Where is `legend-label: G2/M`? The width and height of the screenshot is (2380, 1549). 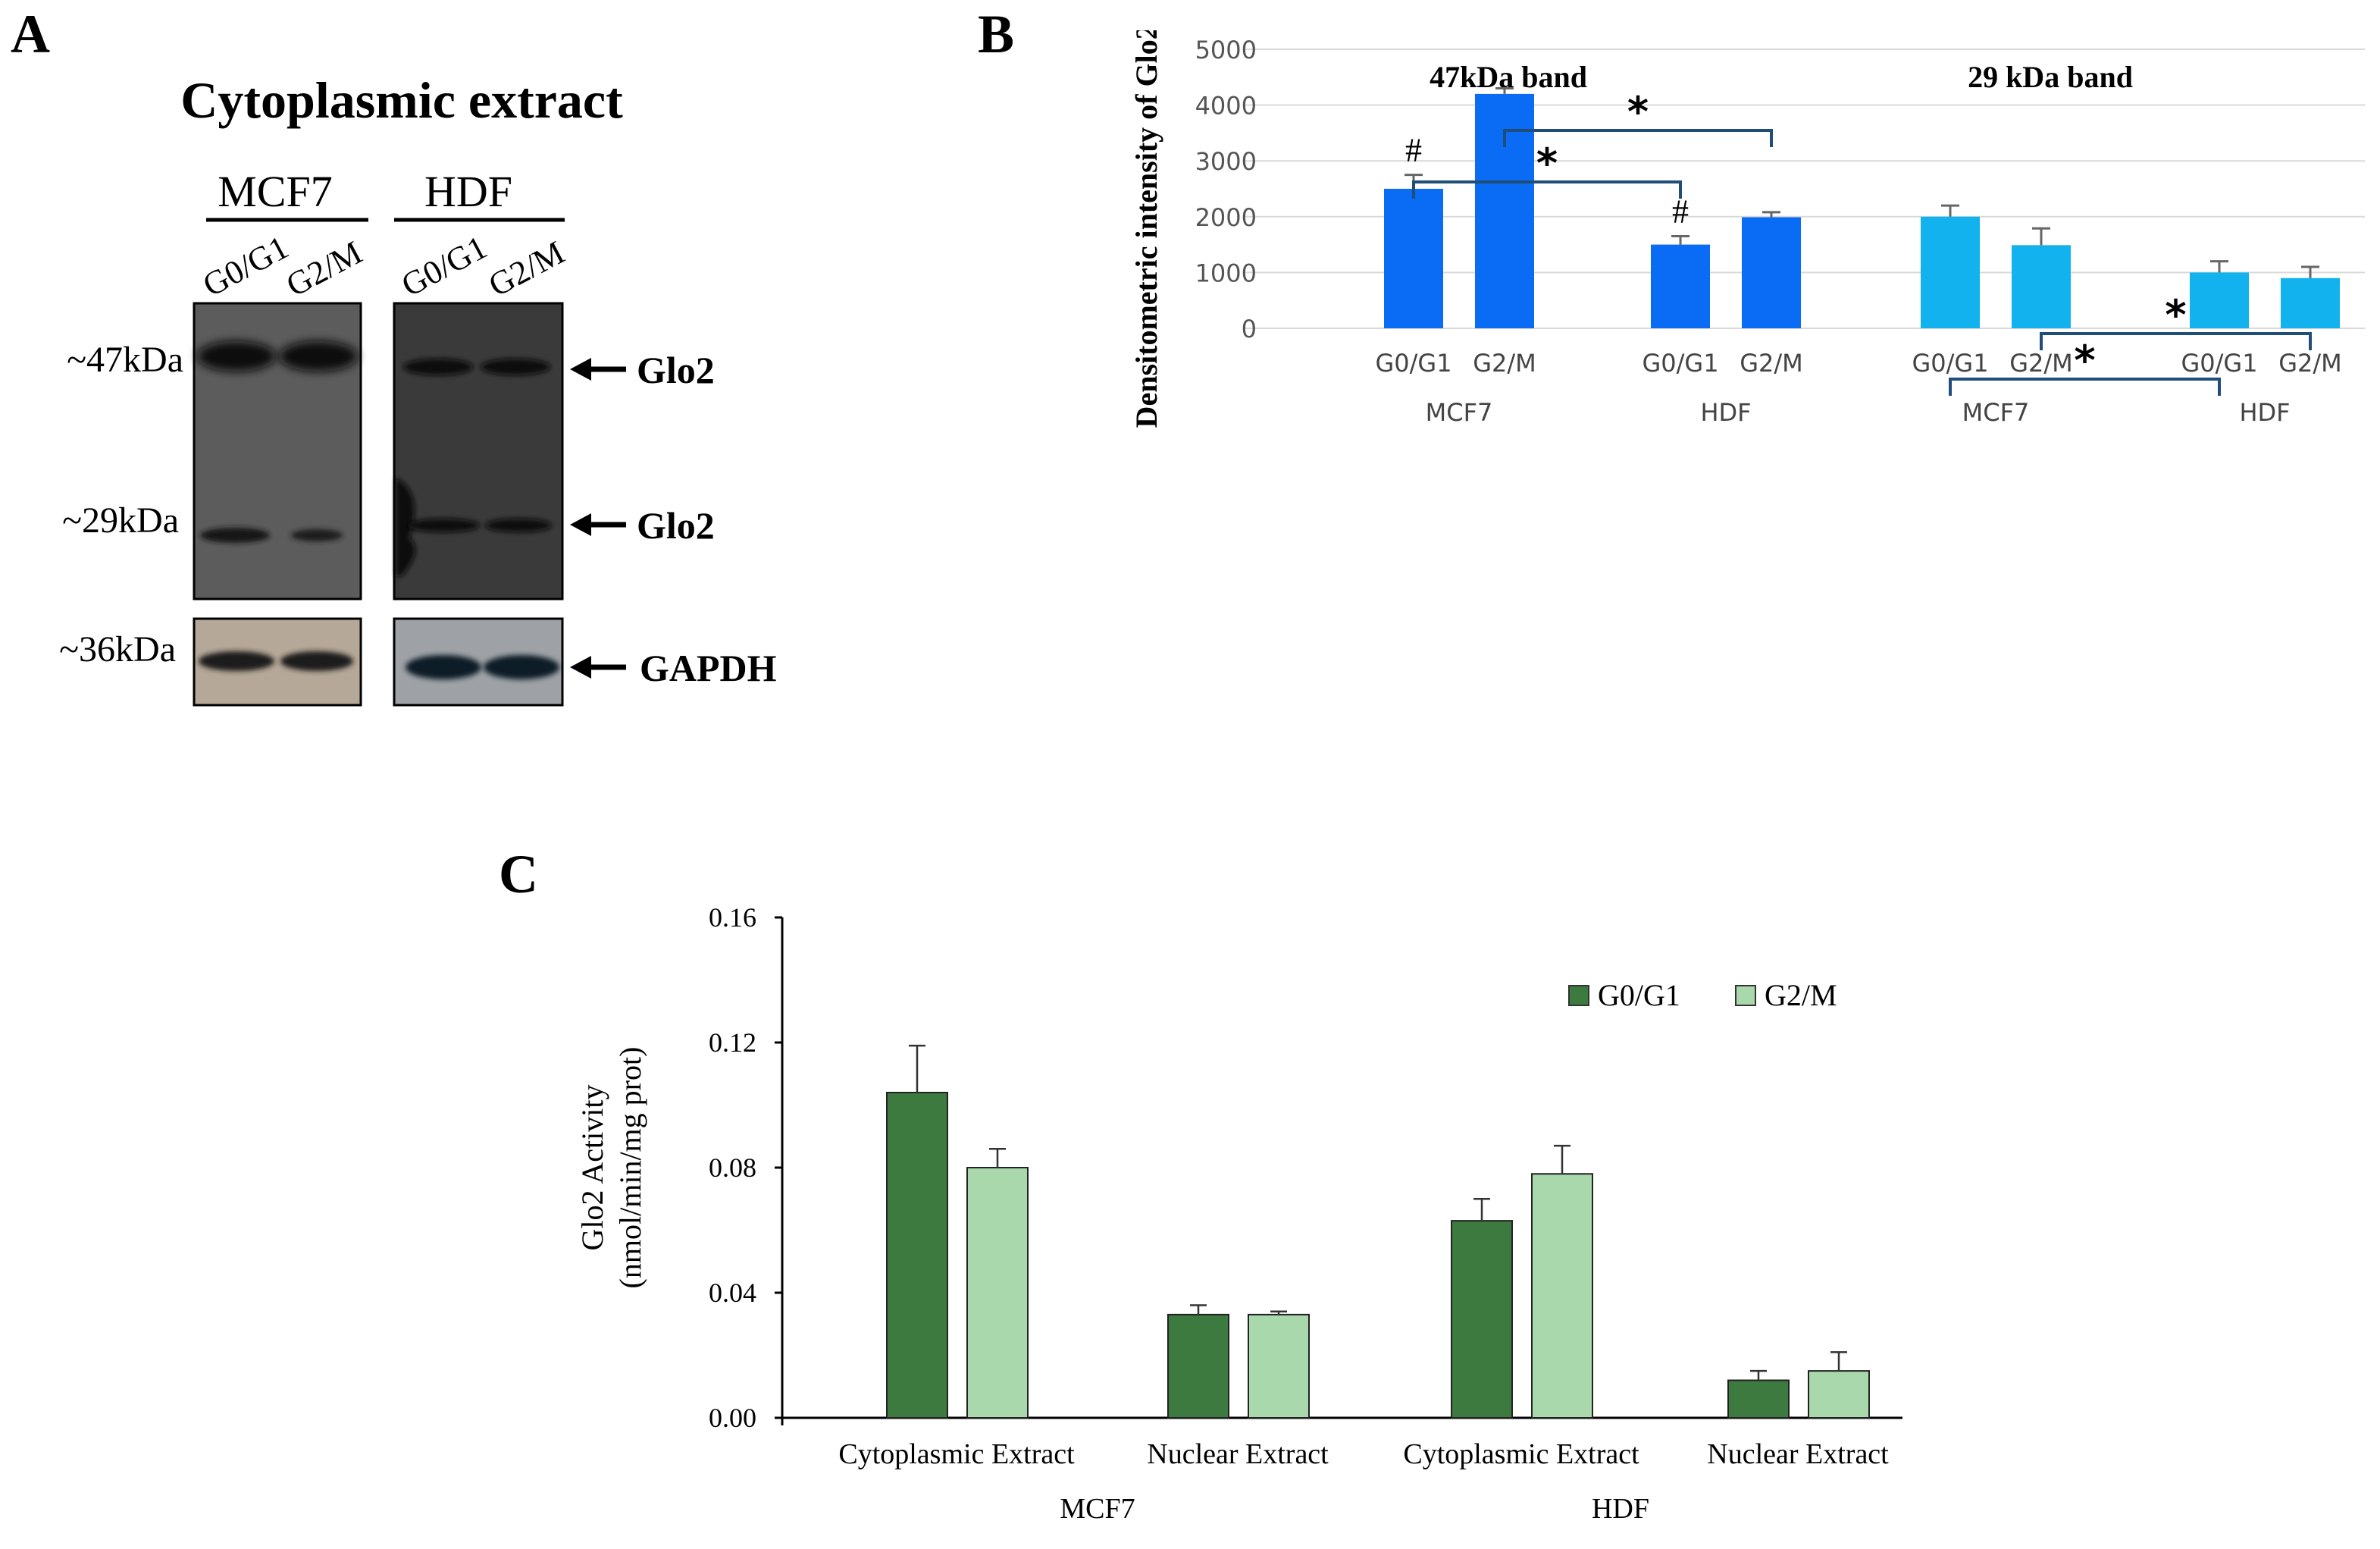
legend-label: G2/M is located at coordinates (1801, 995).